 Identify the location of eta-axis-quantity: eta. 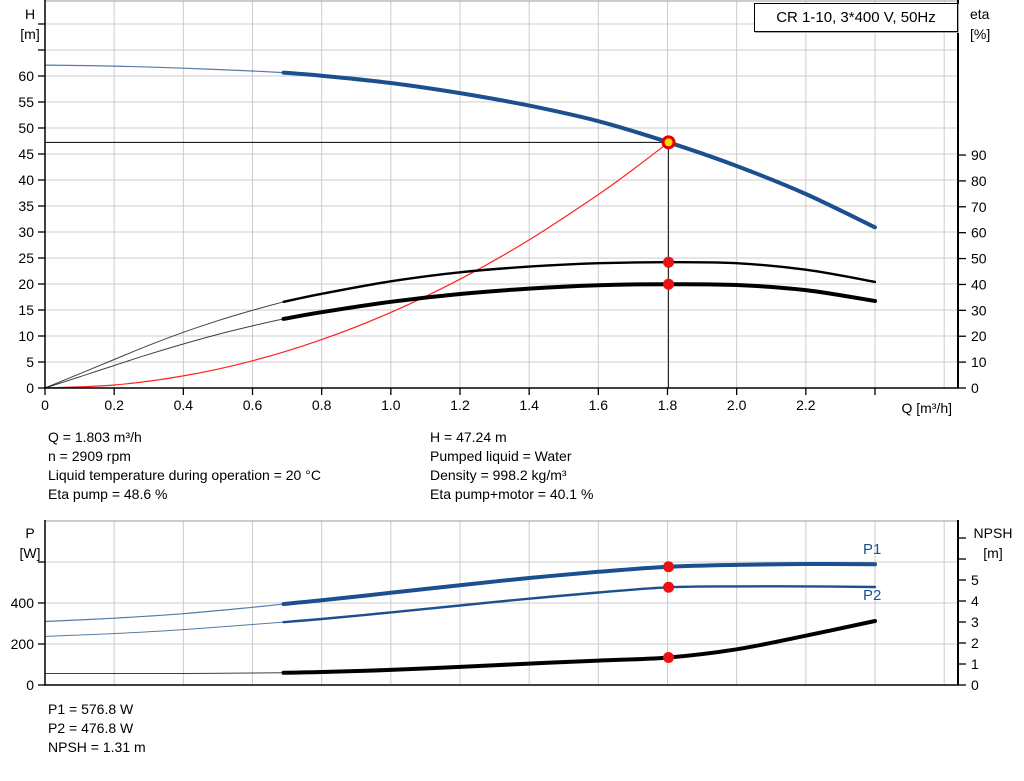
(980, 14).